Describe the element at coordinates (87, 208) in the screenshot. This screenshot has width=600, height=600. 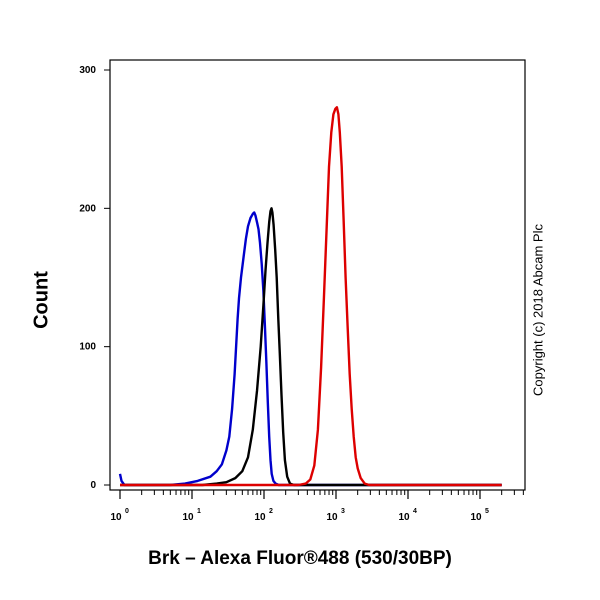
I see `y-tick-label: 200` at that location.